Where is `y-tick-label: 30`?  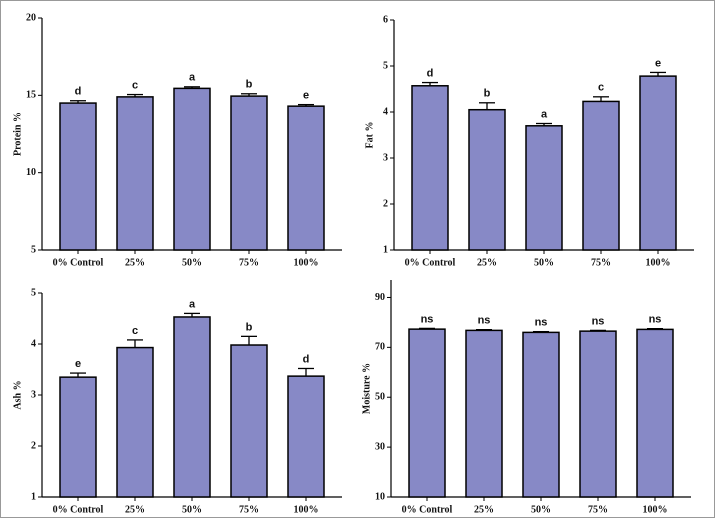 y-tick-label: 30 is located at coordinates (380, 446).